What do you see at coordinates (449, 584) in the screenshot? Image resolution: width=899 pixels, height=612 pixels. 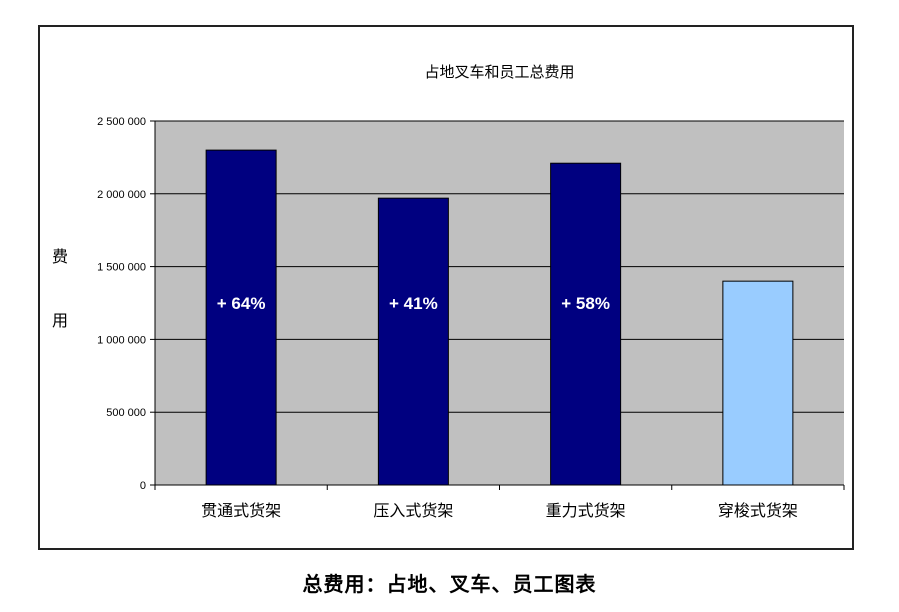 I see `figure-caption: 总费用：占地、叉车、员工图表` at bounding box center [449, 584].